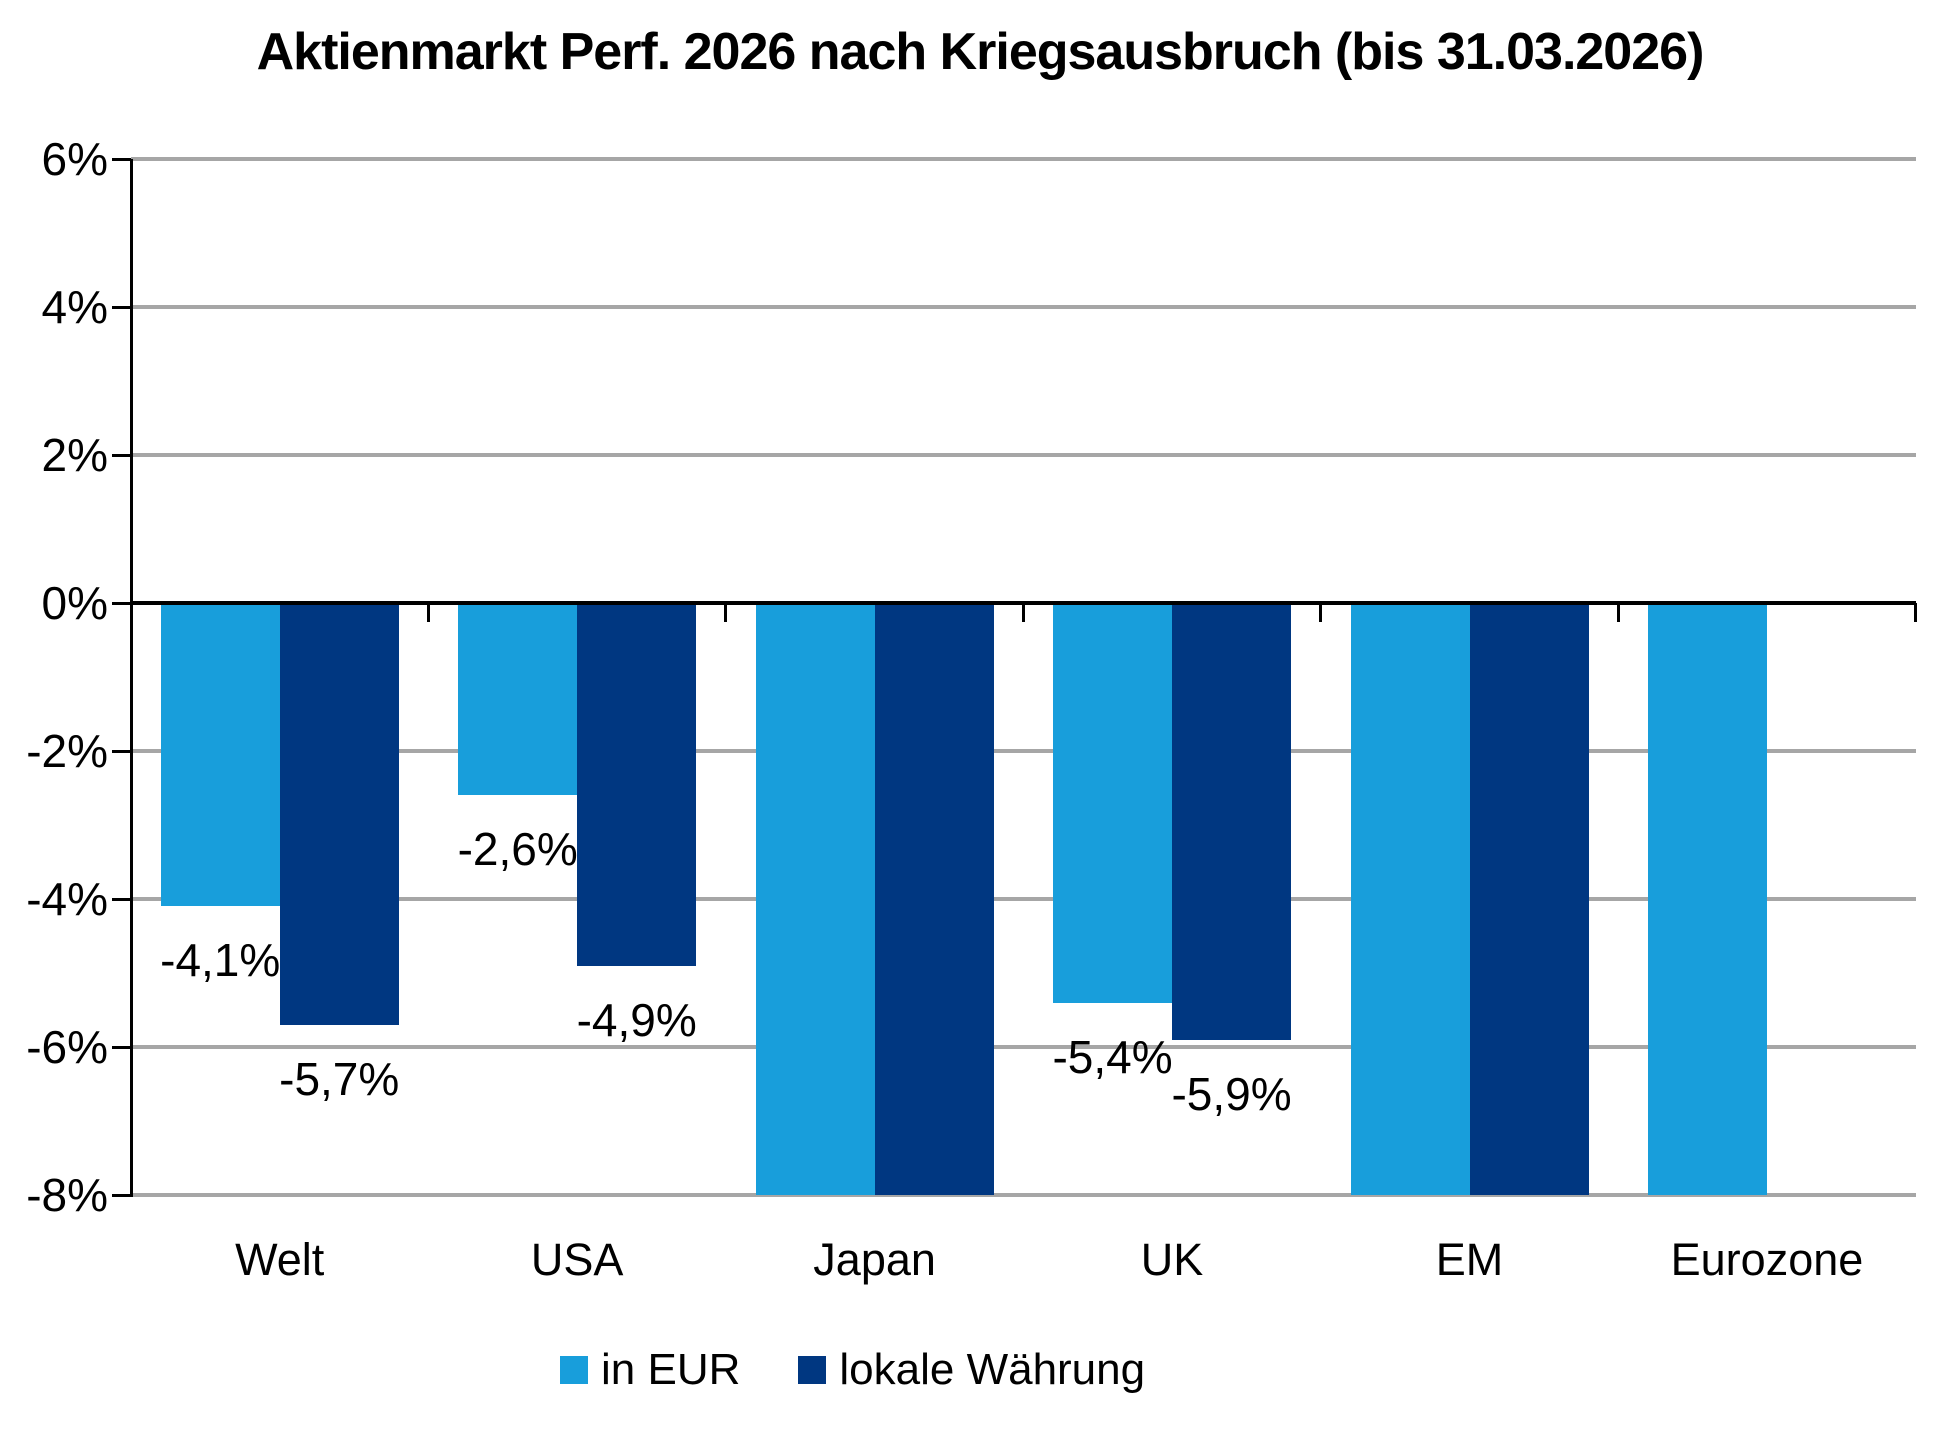 This screenshot has height=1433, width=1960. Describe the element at coordinates (1023, 159) in the screenshot. I see `gridline-6%` at that location.